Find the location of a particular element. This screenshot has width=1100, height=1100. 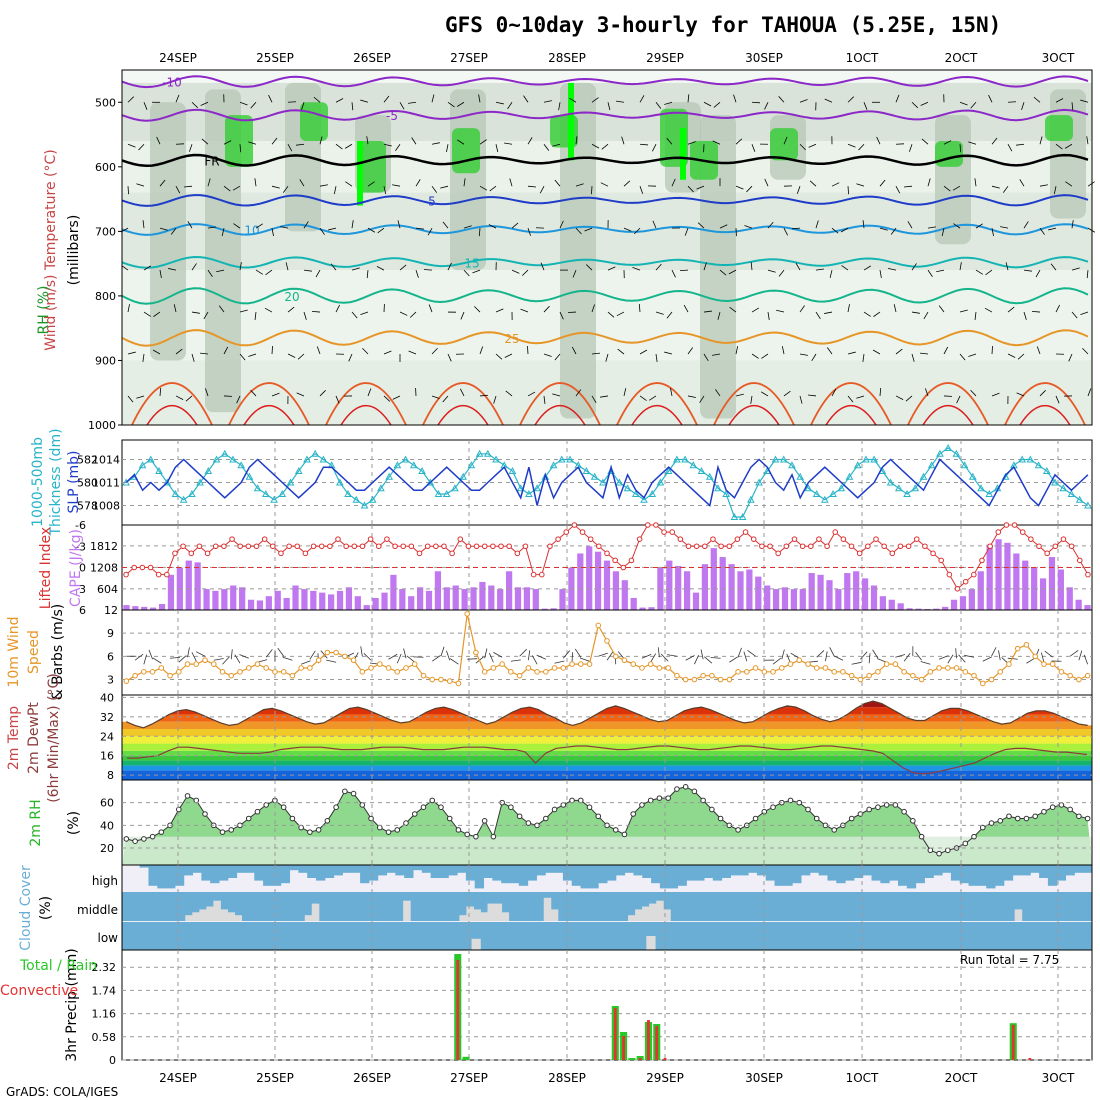

pressure-tick: 1000 is located at coordinates (102, 425).